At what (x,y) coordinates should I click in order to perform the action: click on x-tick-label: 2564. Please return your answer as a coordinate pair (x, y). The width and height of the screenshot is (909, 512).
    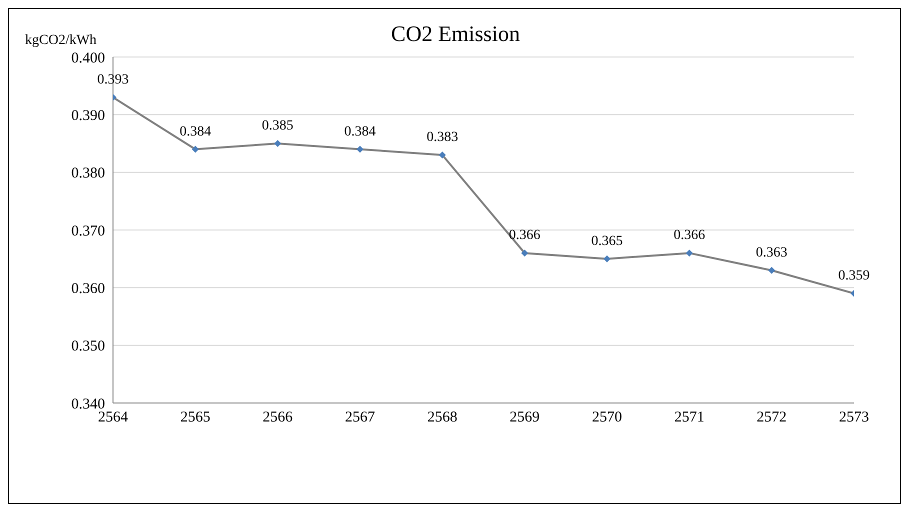
    Looking at the image, I should click on (113, 418).